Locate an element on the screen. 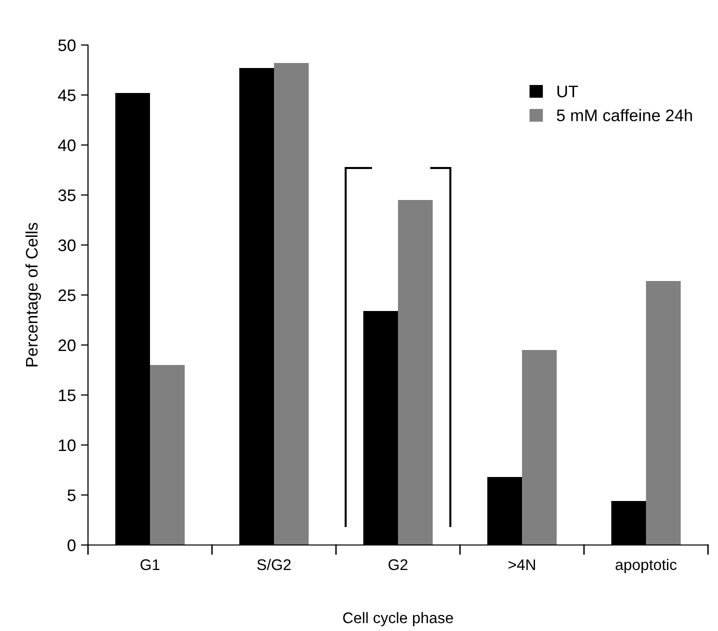  legend-label: 5 mM caffeine 24h is located at coordinates (624, 115).